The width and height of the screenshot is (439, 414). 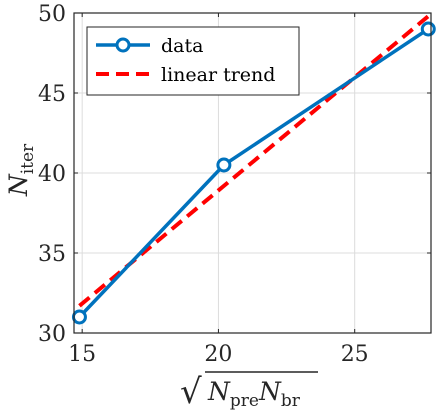 I want to click on x-tick-label: 20, so click(x=218, y=354).